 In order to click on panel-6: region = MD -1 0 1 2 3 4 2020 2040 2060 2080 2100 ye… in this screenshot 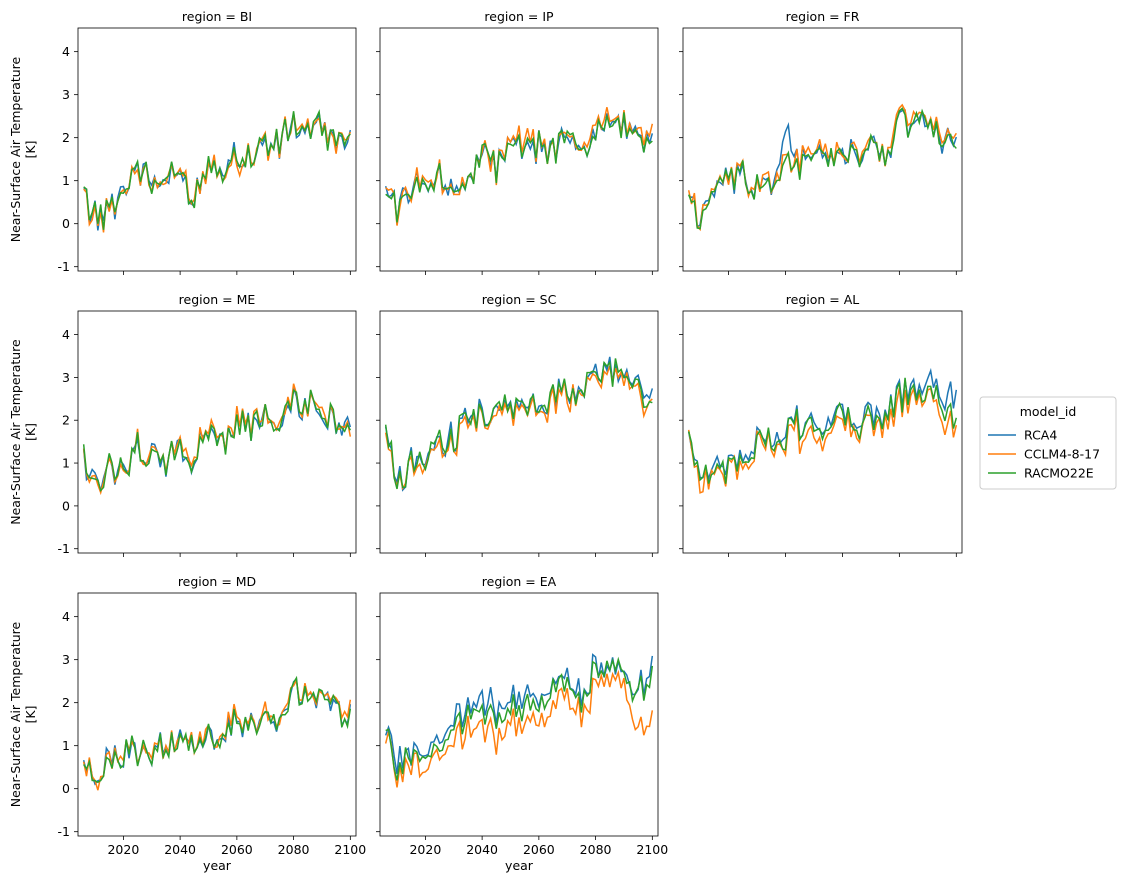, I will do `click(187, 723)`.